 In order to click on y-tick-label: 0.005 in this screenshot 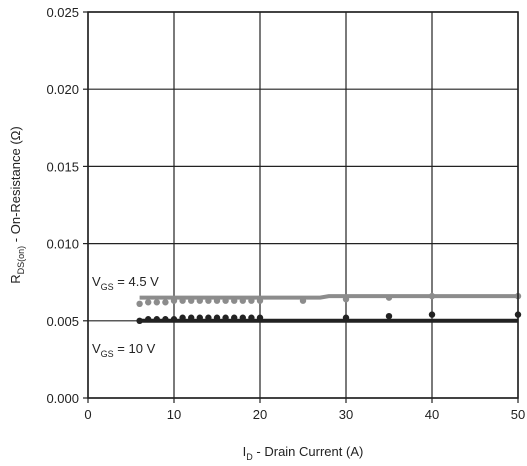, I will do `click(62, 321)`.